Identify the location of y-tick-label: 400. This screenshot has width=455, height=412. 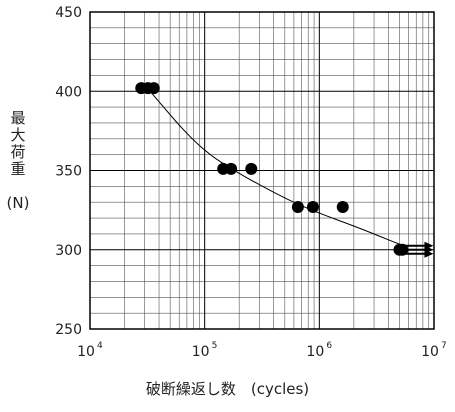
(68, 92).